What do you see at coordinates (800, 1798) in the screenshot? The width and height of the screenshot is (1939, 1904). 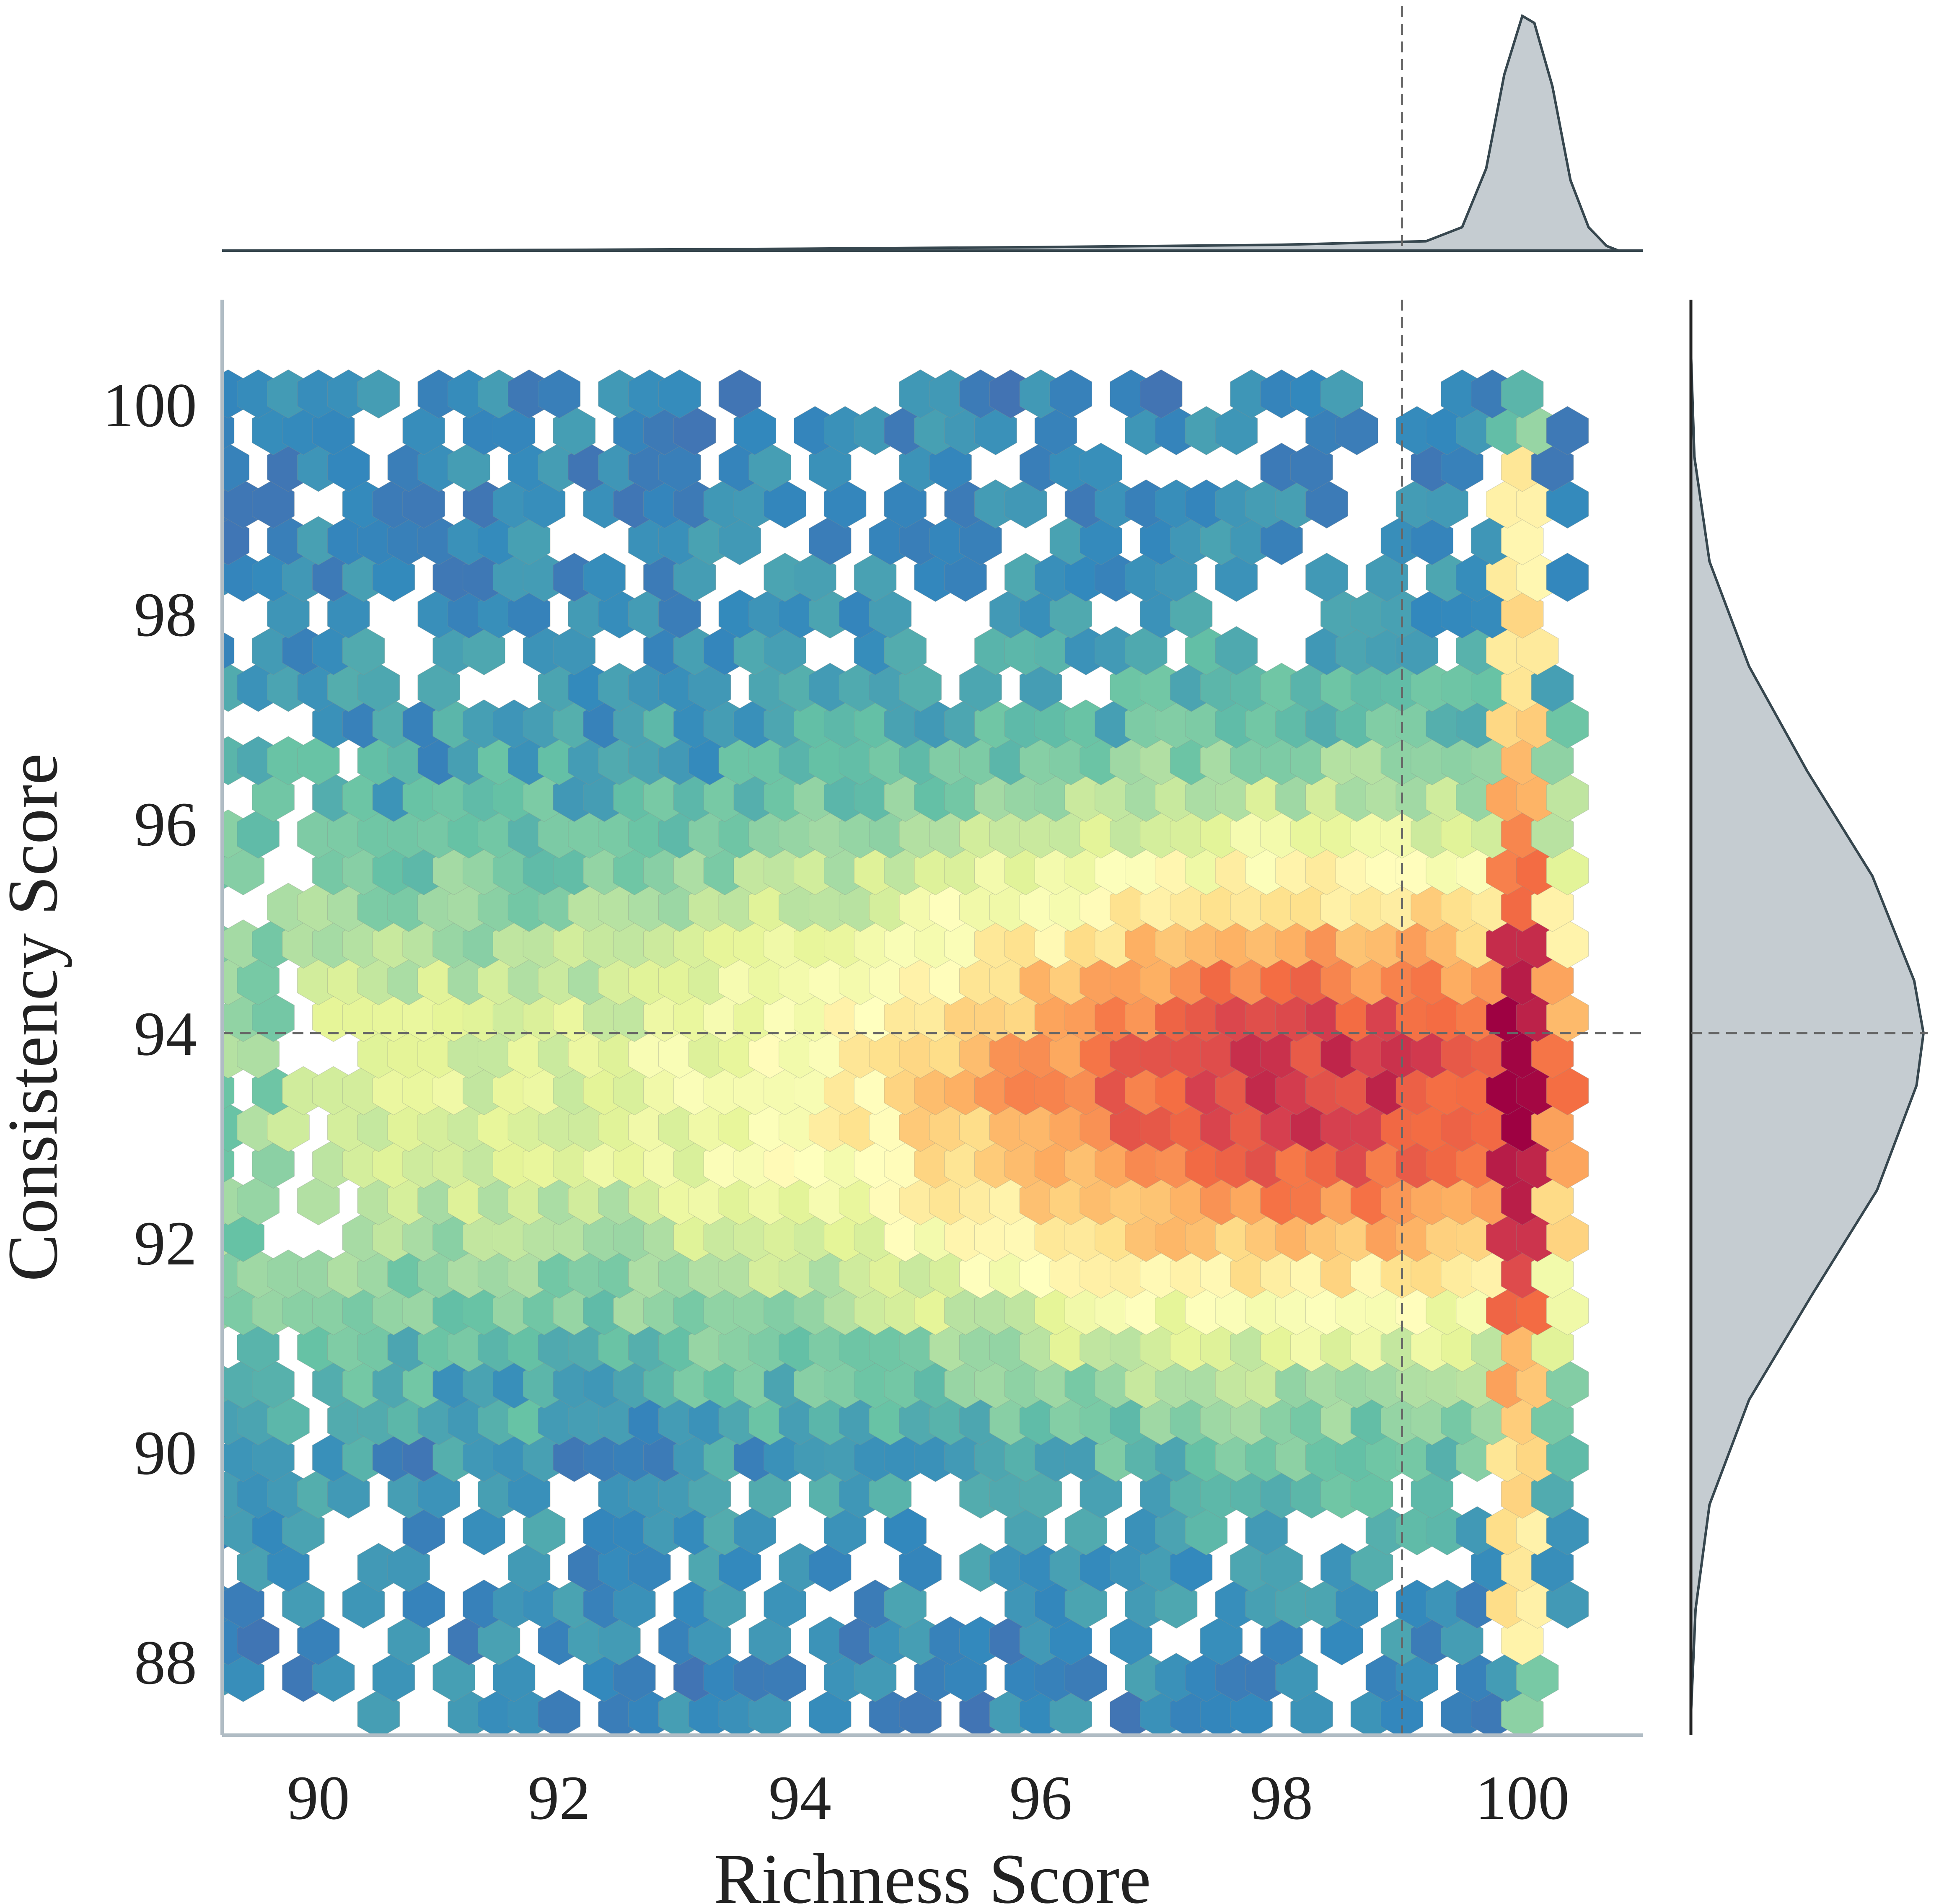 I see `x-tick-label: 94` at bounding box center [800, 1798].